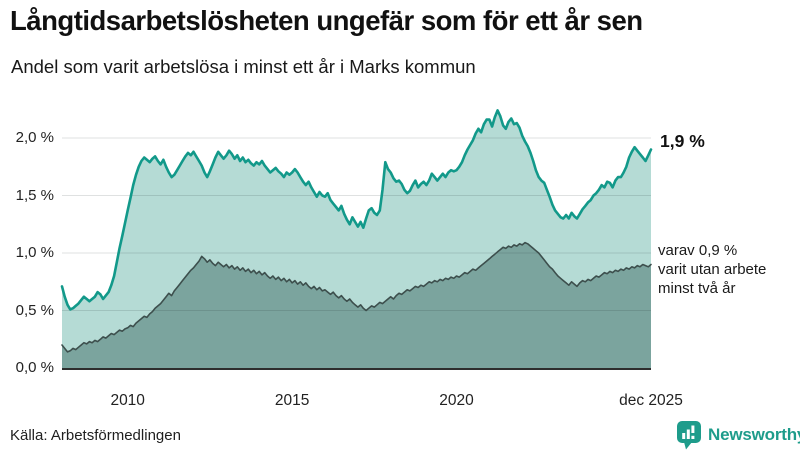  I want to click on y-axis-label: 0,5 %, so click(34, 310).